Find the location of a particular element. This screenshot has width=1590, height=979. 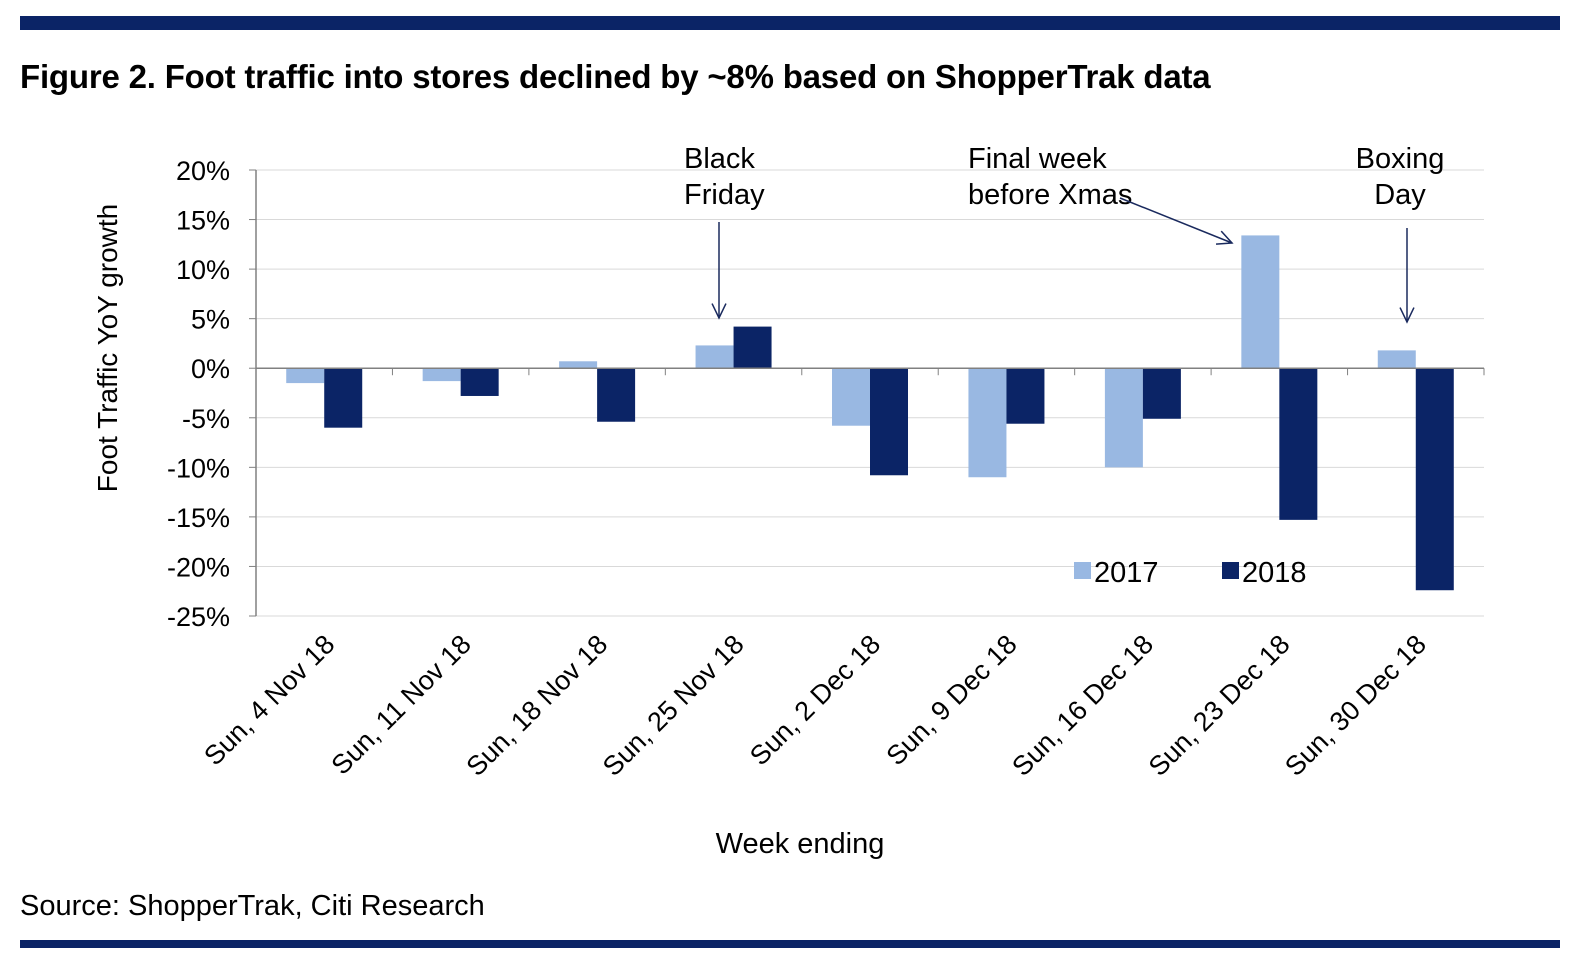

annotation-final-week-before-xmas-arrowhead is located at coordinates (1224, 237).